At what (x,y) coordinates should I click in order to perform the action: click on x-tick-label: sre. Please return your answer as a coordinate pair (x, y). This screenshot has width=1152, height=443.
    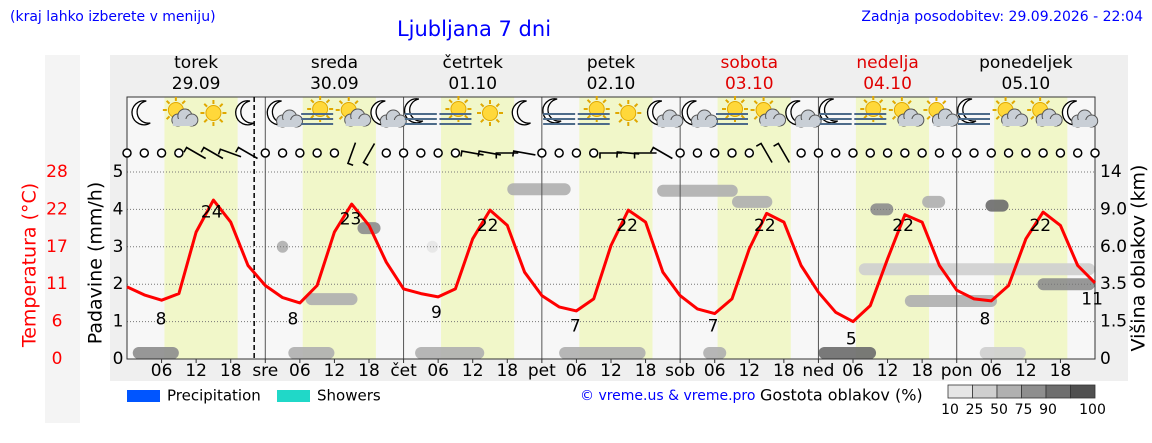
    Looking at the image, I should click on (265, 371).